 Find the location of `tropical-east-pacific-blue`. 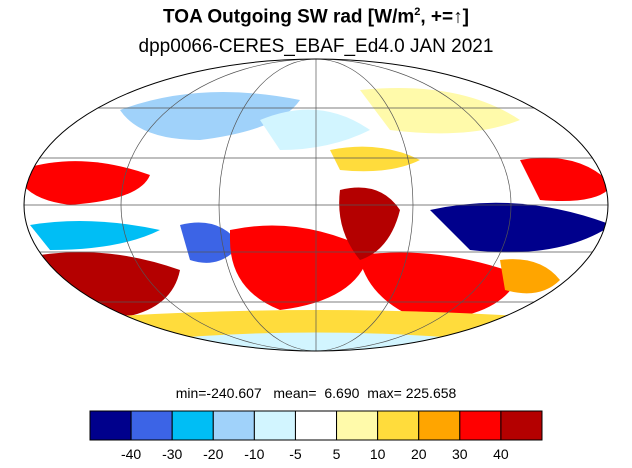

tropical-east-pacific-blue is located at coordinates (95, 235).